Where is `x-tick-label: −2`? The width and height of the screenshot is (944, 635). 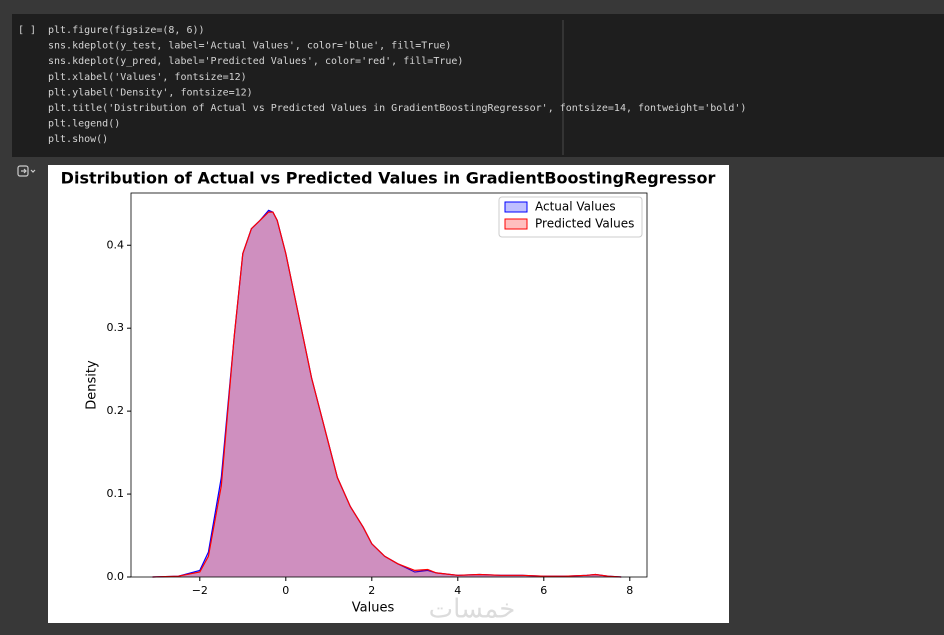
x-tick-label: −2 is located at coordinates (200, 590).